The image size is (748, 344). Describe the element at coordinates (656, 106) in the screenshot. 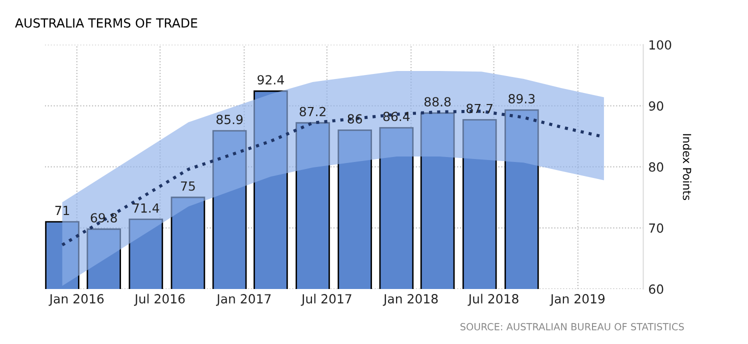

I see `y-tick-label: 90` at that location.